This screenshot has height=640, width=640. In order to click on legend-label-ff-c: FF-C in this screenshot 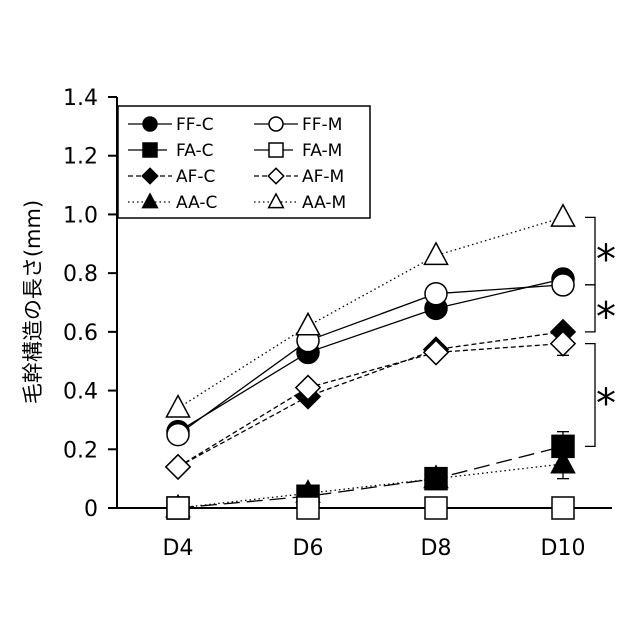, I will do `click(195, 125)`.